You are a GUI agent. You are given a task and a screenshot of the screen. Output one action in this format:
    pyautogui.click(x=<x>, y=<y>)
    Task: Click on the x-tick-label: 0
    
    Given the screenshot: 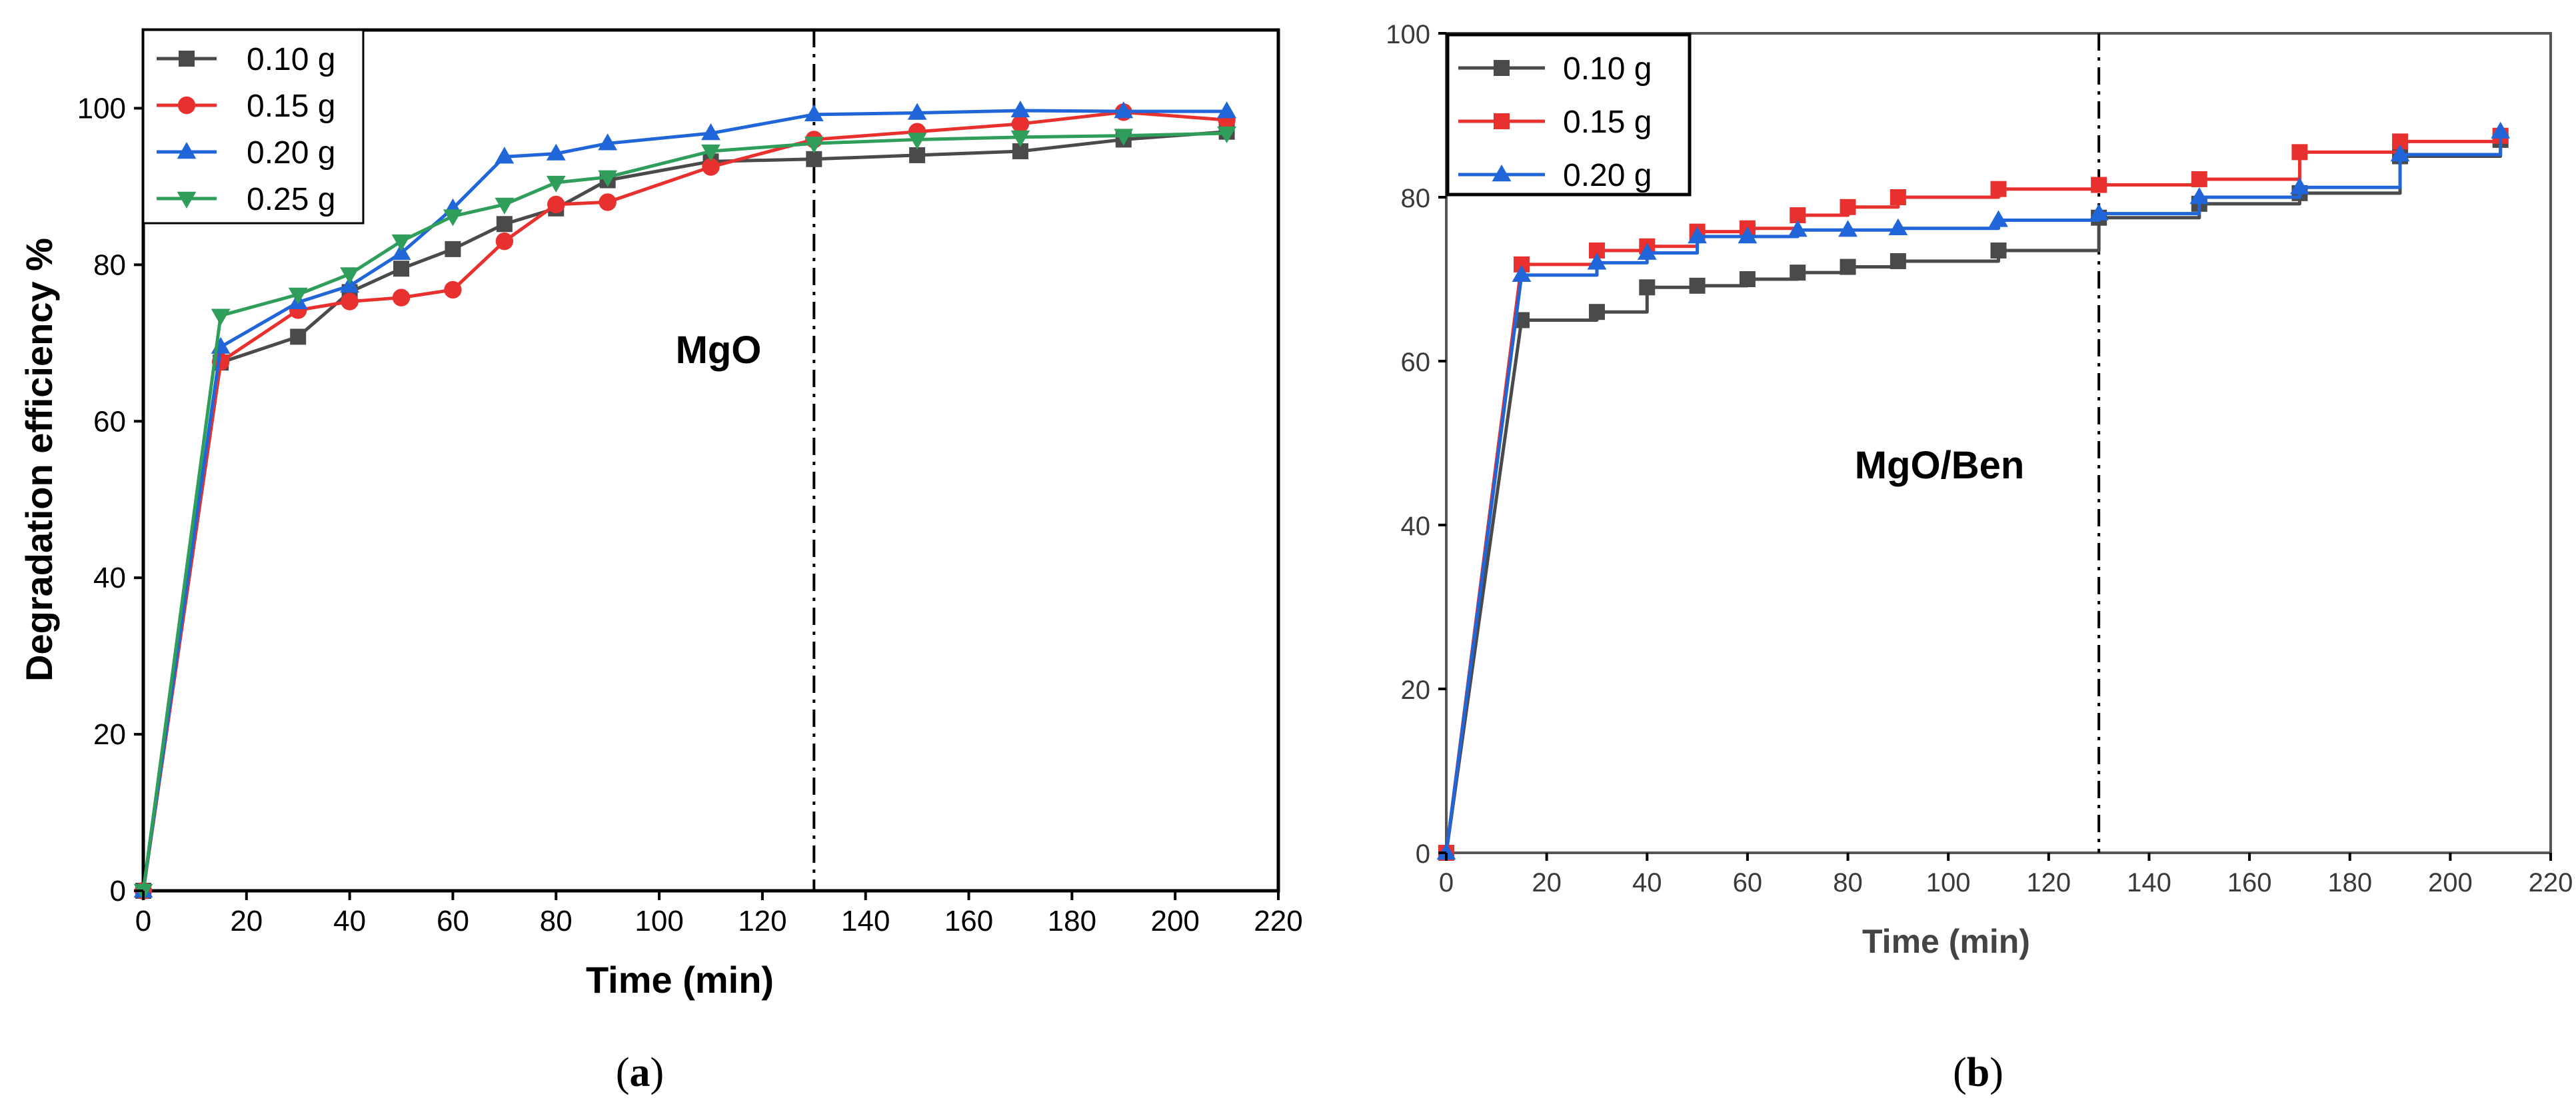 What is the action you would take?
    pyautogui.click(x=1447, y=882)
    